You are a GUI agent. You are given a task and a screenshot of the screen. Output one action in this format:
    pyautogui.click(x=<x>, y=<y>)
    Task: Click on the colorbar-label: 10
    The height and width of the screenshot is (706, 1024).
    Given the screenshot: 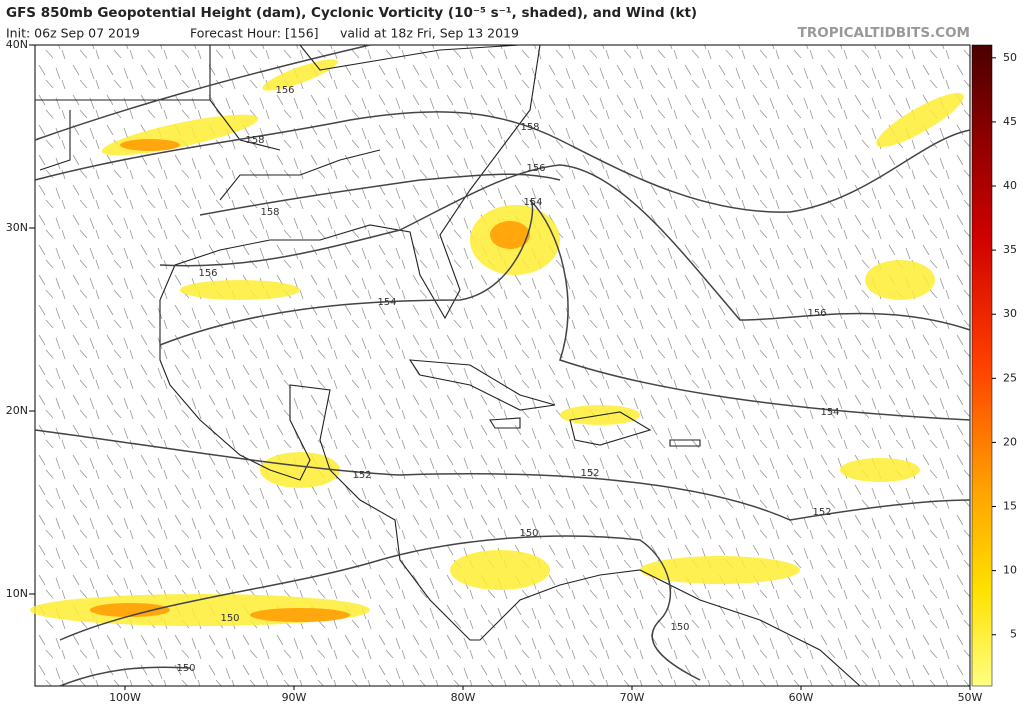 What is the action you would take?
    pyautogui.click(x=1010, y=570)
    